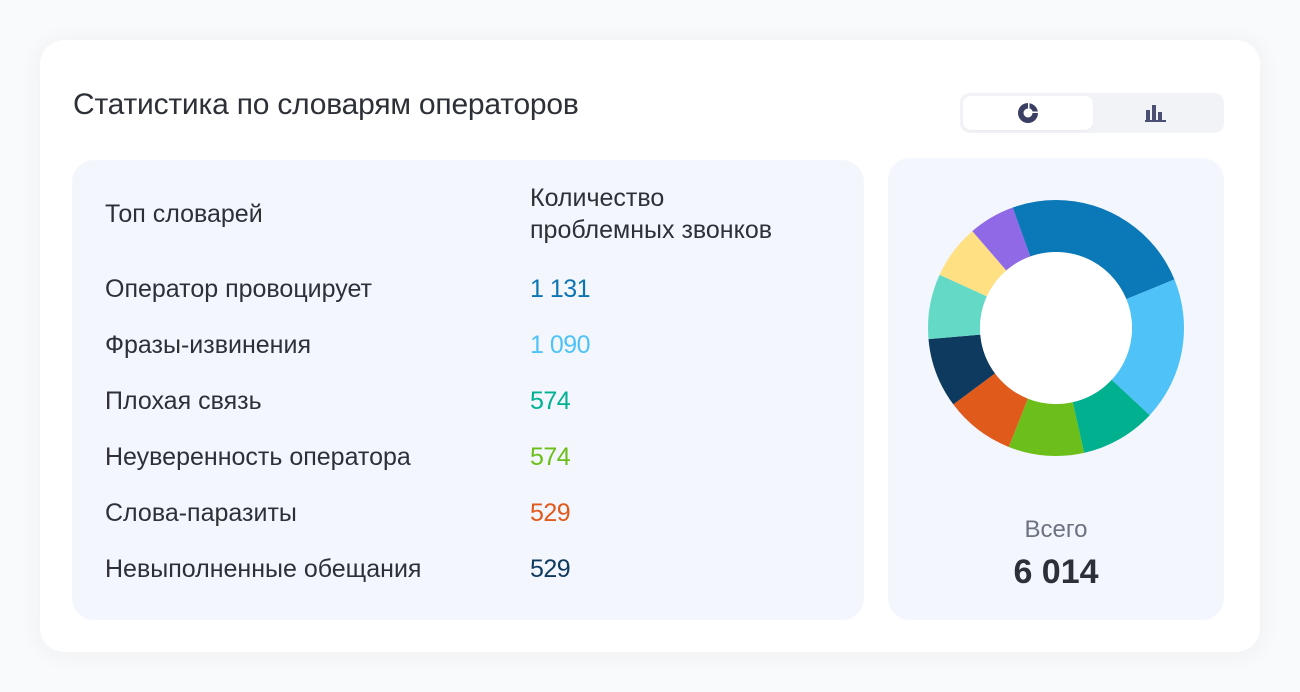 The width and height of the screenshot is (1300, 692). I want to click on bar-chart-icon, so click(1156, 113).